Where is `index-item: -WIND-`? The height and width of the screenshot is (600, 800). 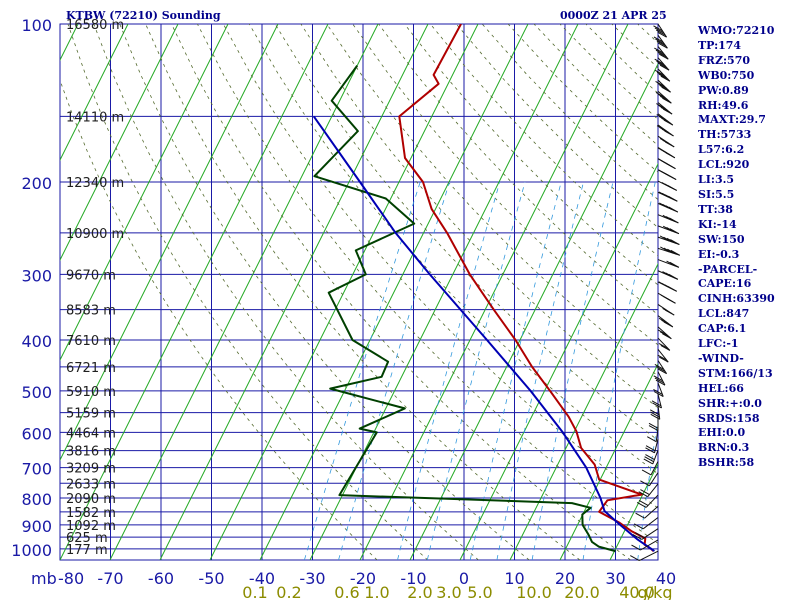 index-item: -WIND- is located at coordinates (721, 358).